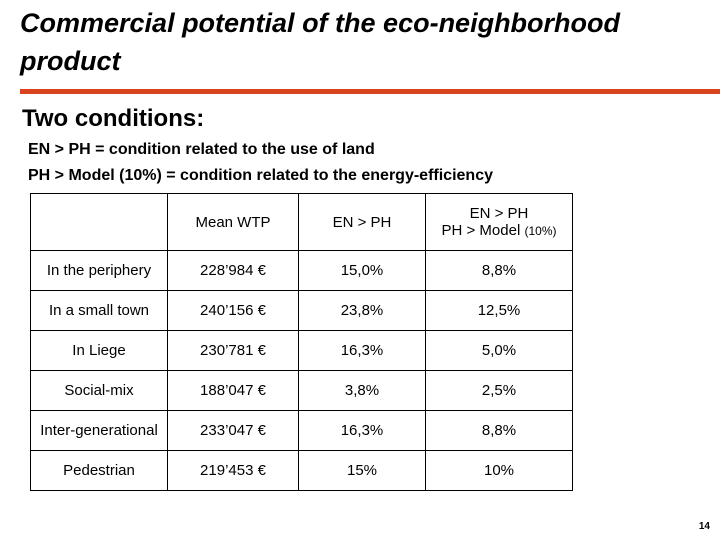 This screenshot has width=720, height=540. Describe the element at coordinates (499, 310) in the screenshot. I see `row-ph-model: 12,5%` at that location.